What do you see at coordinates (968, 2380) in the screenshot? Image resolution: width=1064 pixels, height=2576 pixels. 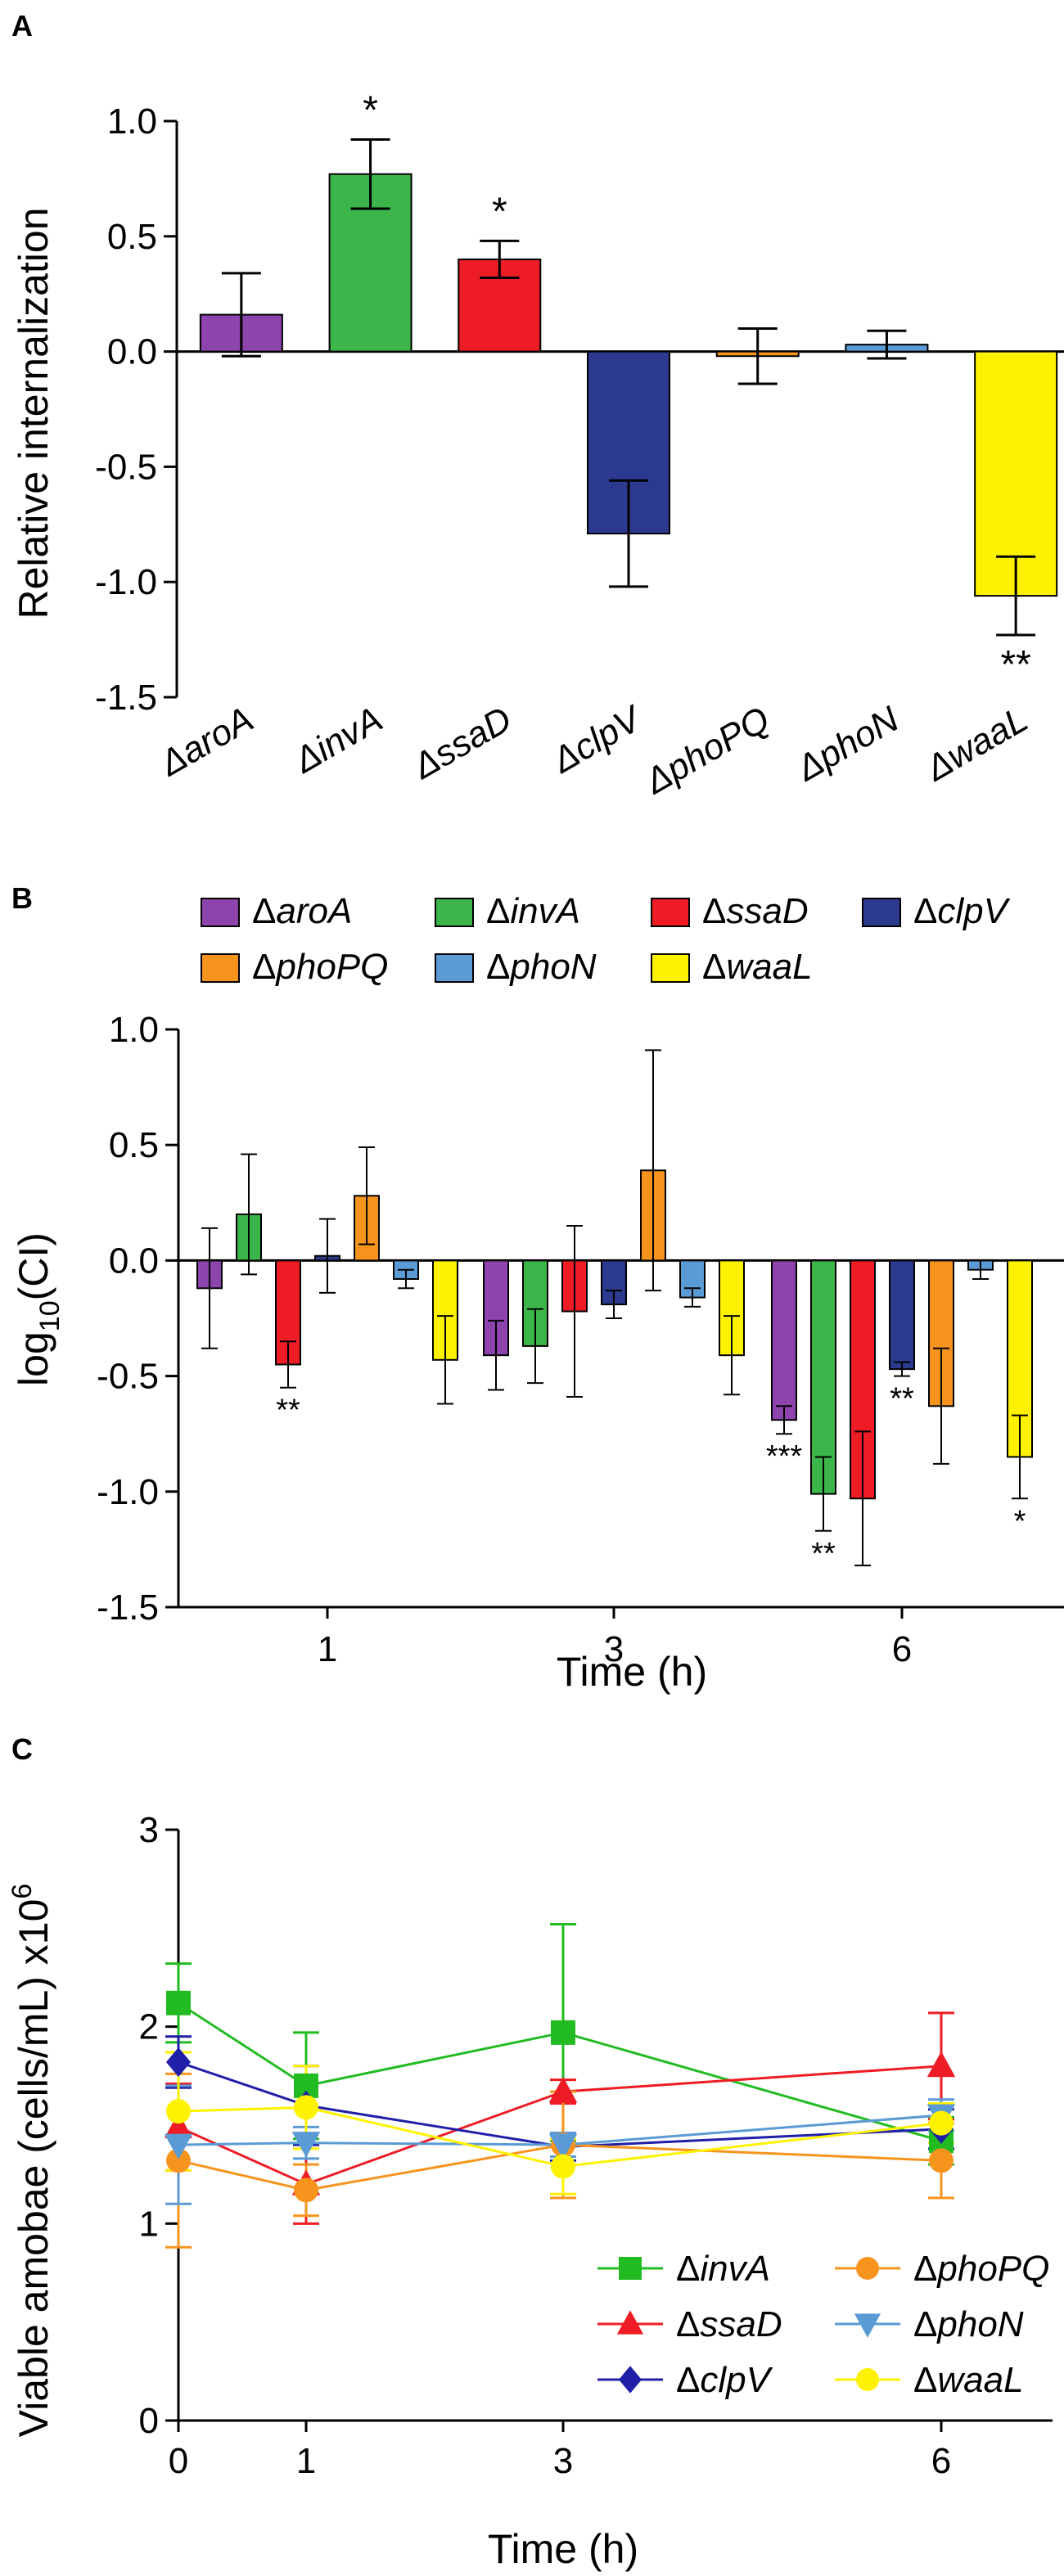 I see `panel-c-legend-label: ΔwaaL` at bounding box center [968, 2380].